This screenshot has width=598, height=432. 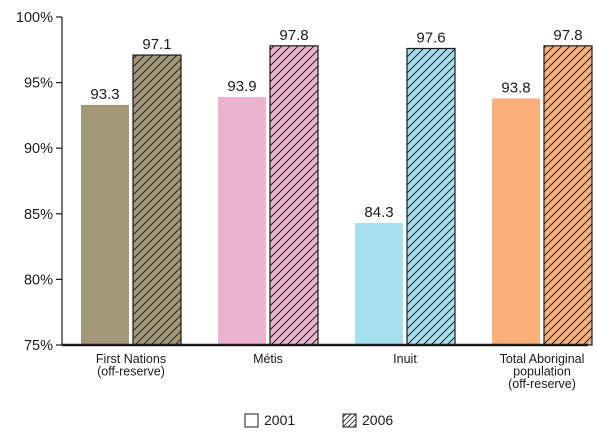 I want to click on x-tick-label: Total Aboriginal population (off-reserve), so click(x=542, y=371).